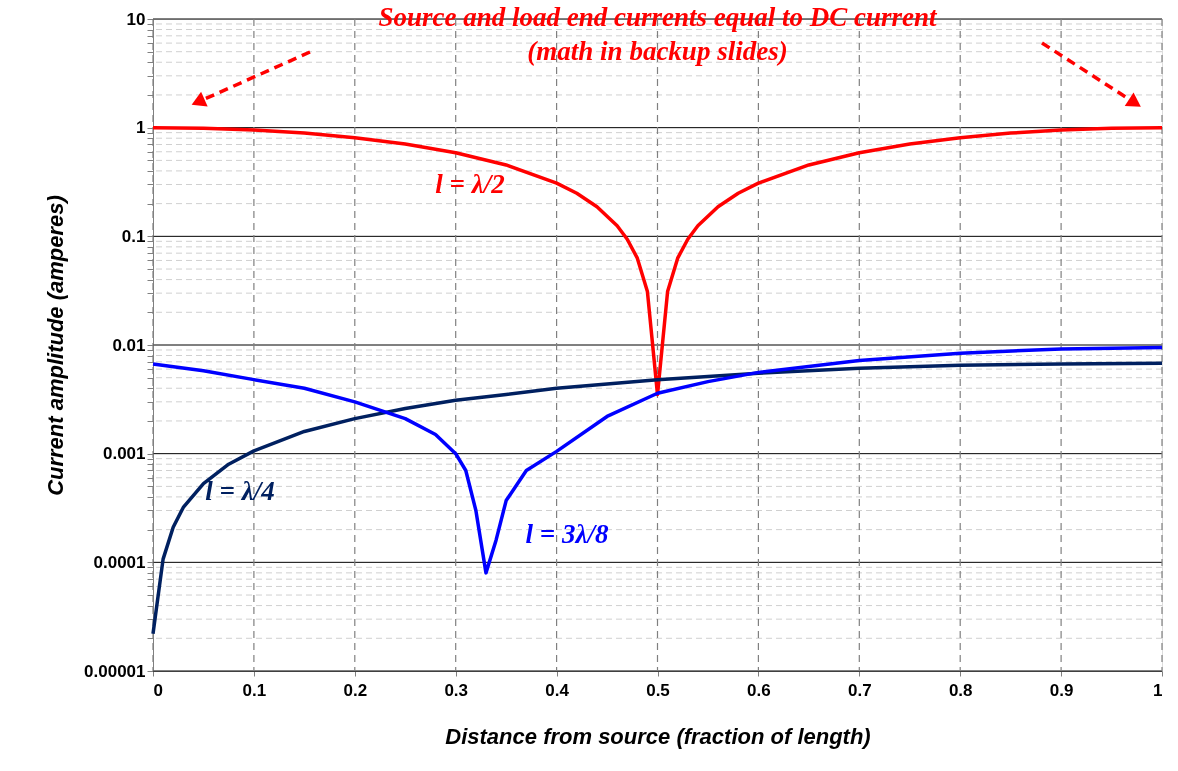 This screenshot has height=771, width=1178. Describe the element at coordinates (158, 690) in the screenshot. I see `x-tick-label: 0` at that location.